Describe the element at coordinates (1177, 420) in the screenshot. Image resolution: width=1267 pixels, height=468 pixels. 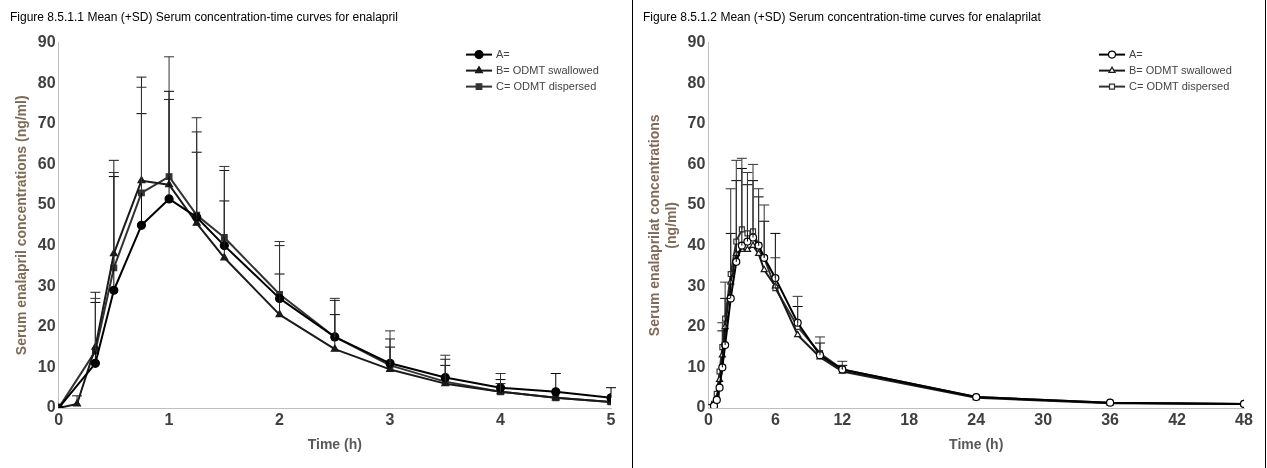
I see `x-tick-label: 42` at that location.